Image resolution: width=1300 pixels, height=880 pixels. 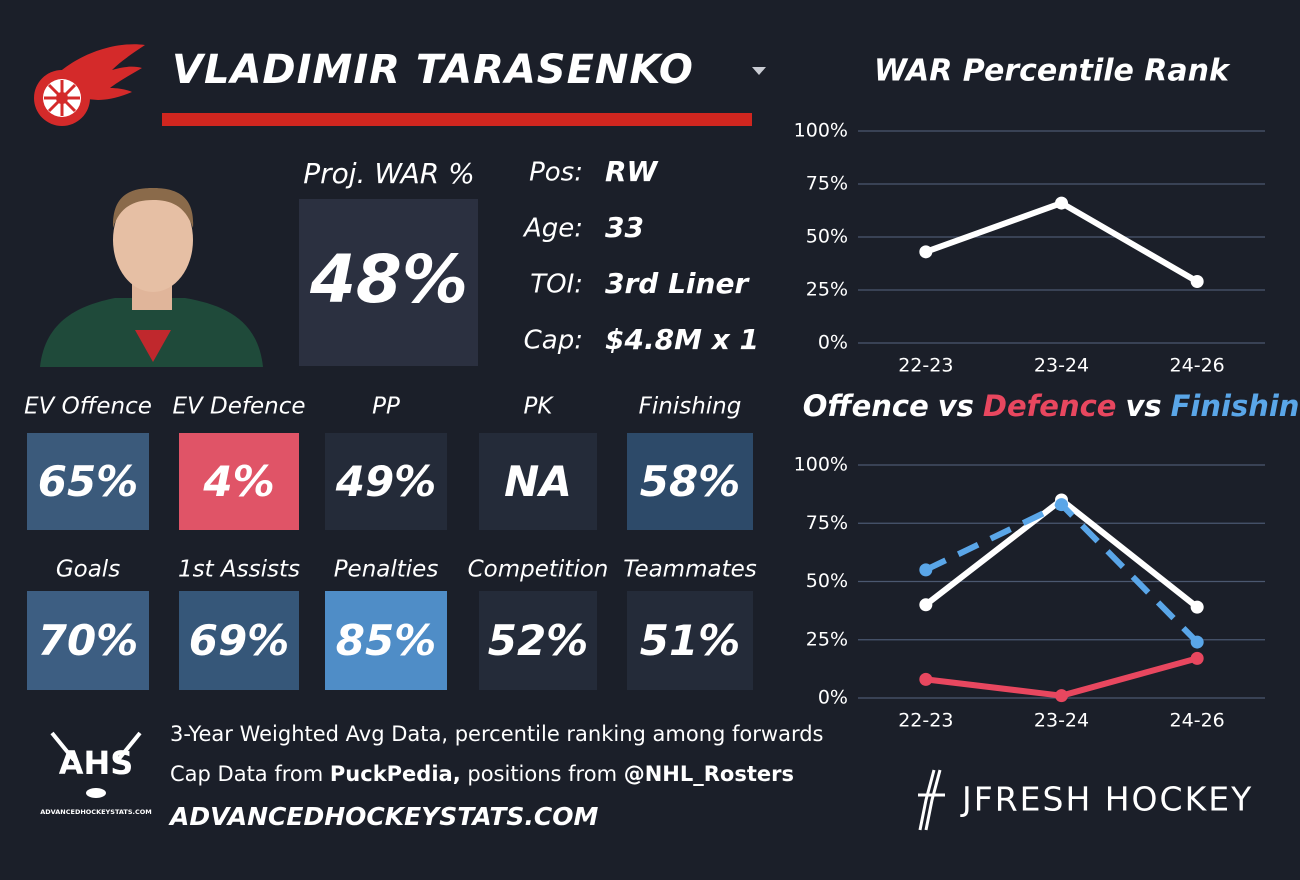 I want to click on tile-value: 52%, so click(x=538, y=640).